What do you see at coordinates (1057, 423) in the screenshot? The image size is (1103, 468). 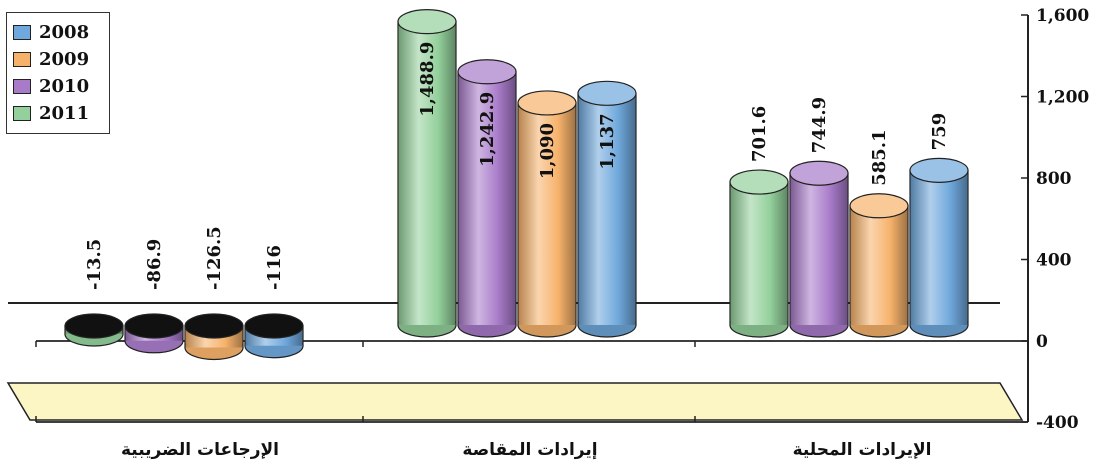 I see `y-tick-label: -400` at bounding box center [1057, 423].